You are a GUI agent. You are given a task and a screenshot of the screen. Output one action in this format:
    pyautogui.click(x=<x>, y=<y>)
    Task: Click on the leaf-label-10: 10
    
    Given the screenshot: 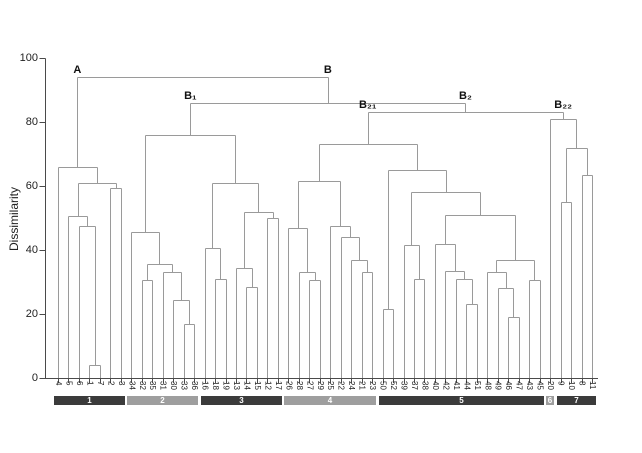 What is the action you would take?
    pyautogui.click(x=572, y=385)
    